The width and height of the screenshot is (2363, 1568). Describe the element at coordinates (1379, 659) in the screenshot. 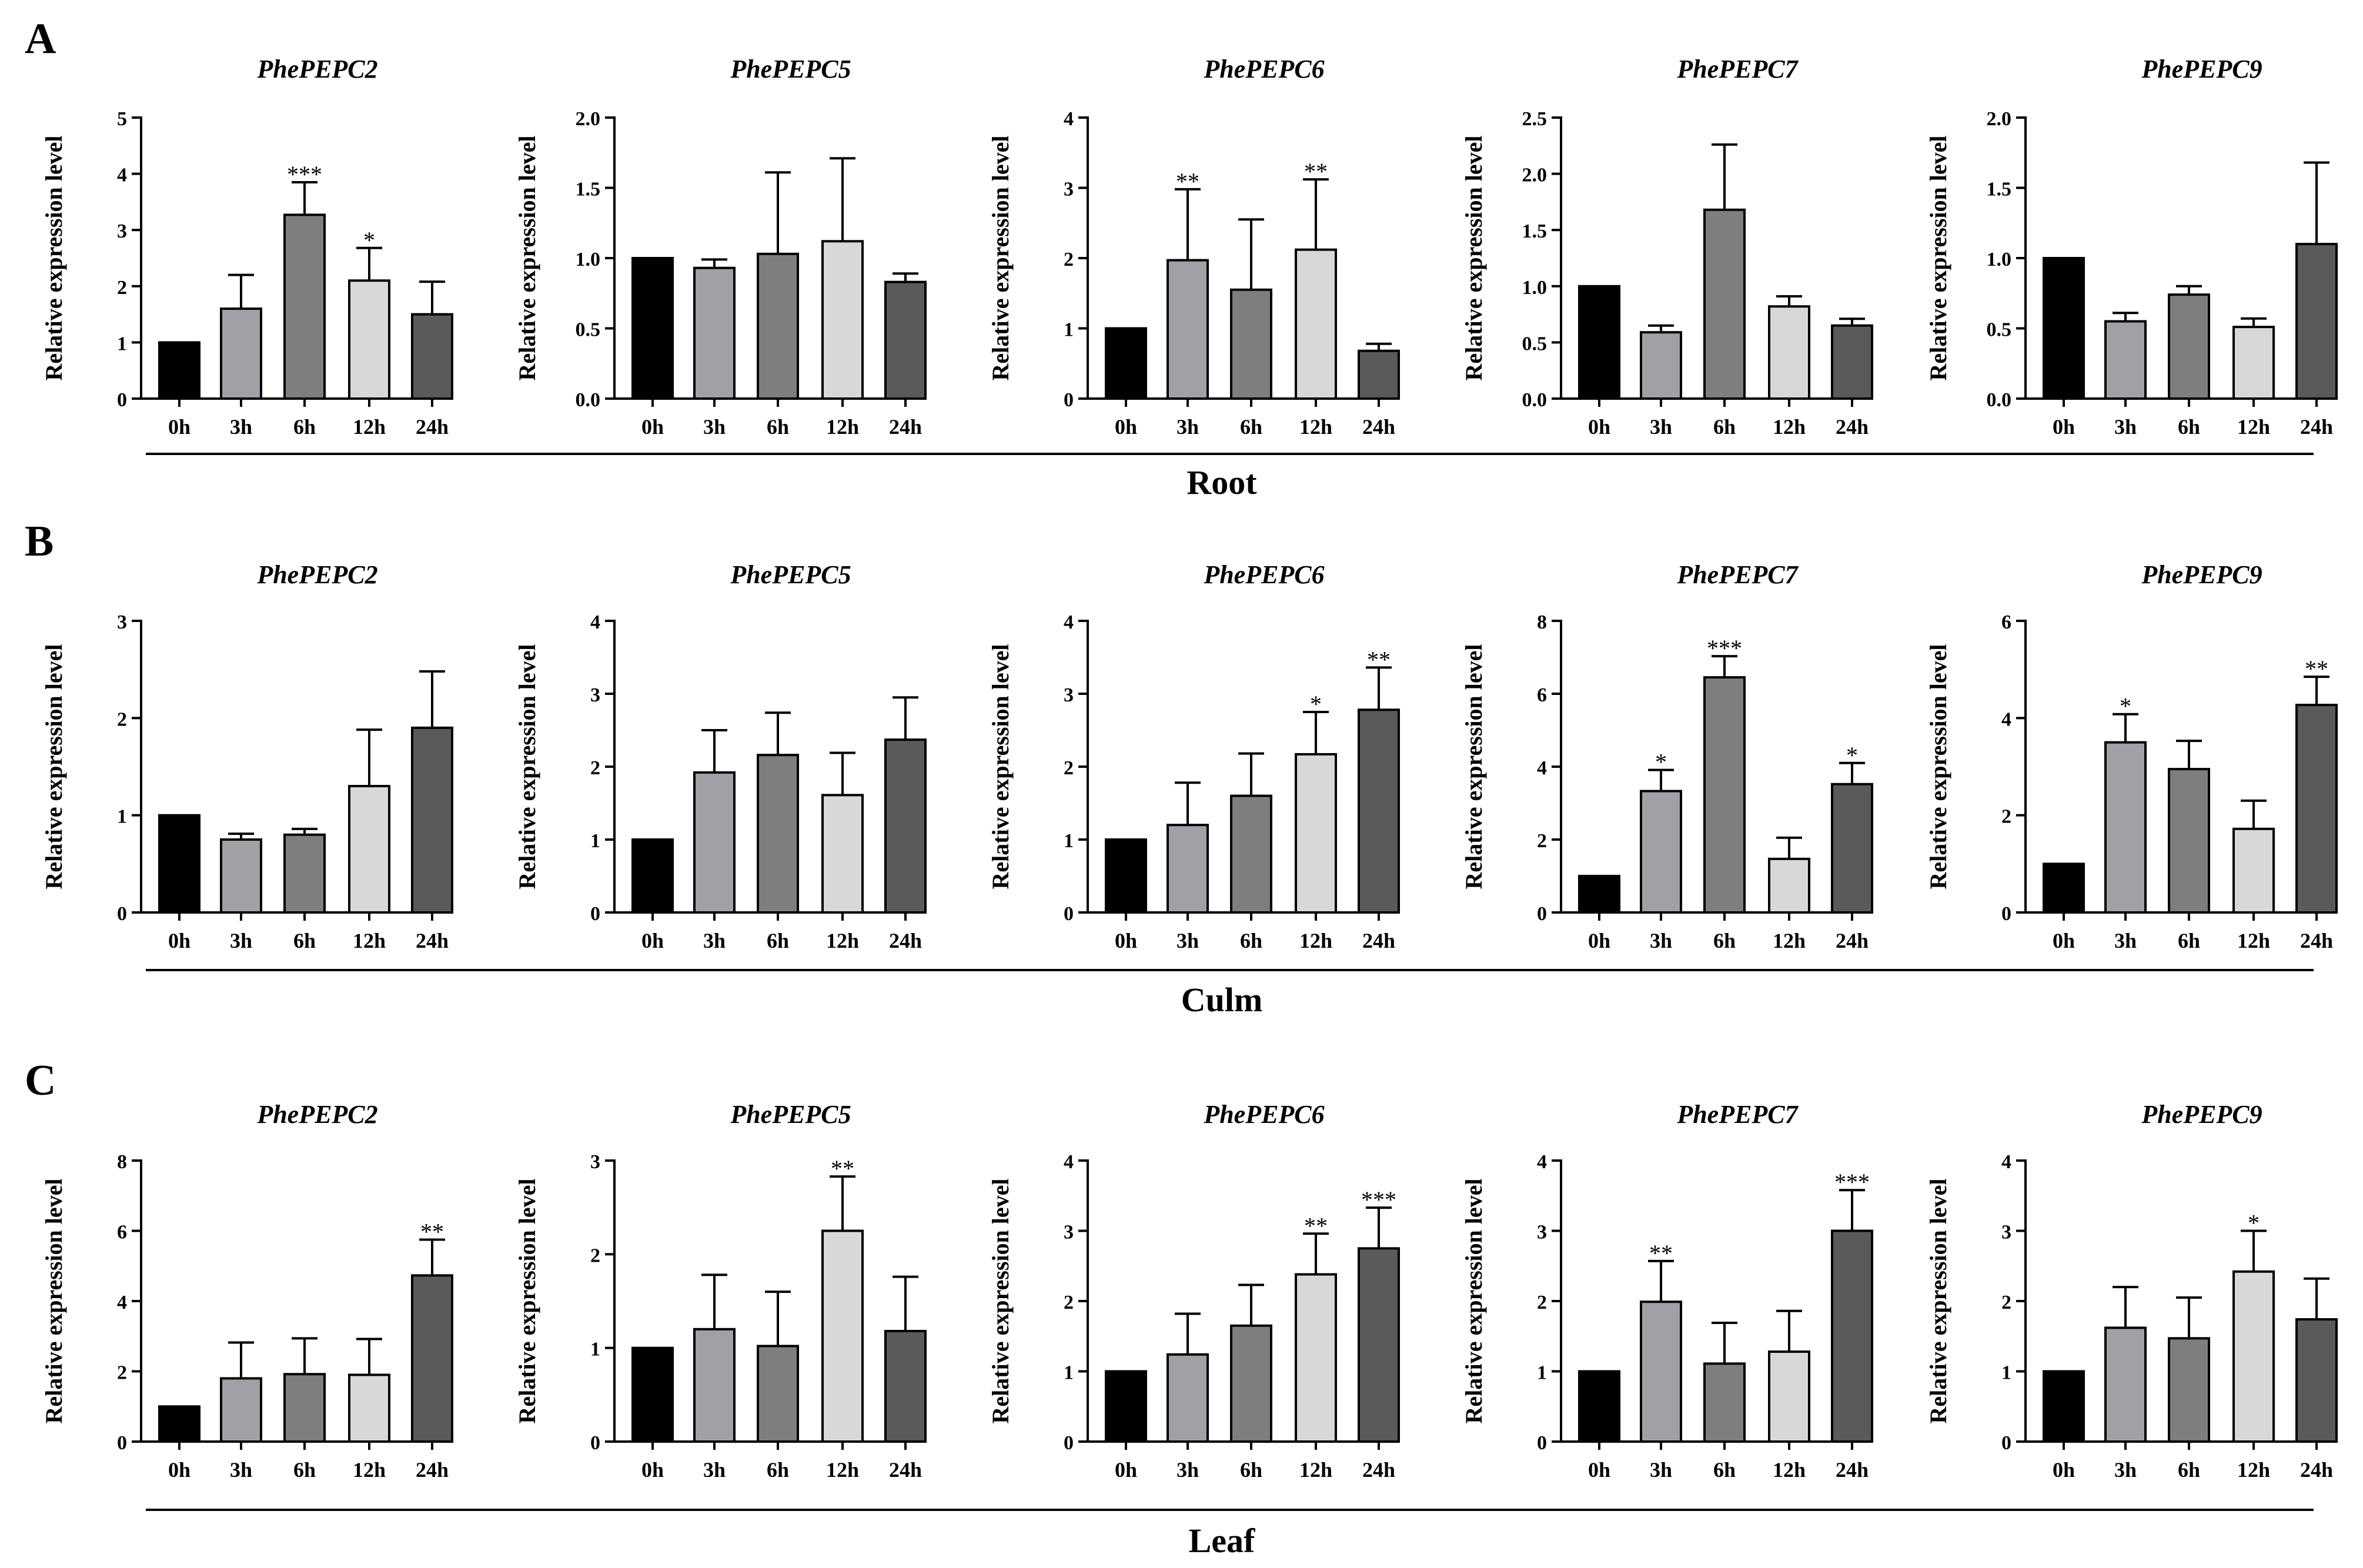

I see `significance-mark: **` at that location.